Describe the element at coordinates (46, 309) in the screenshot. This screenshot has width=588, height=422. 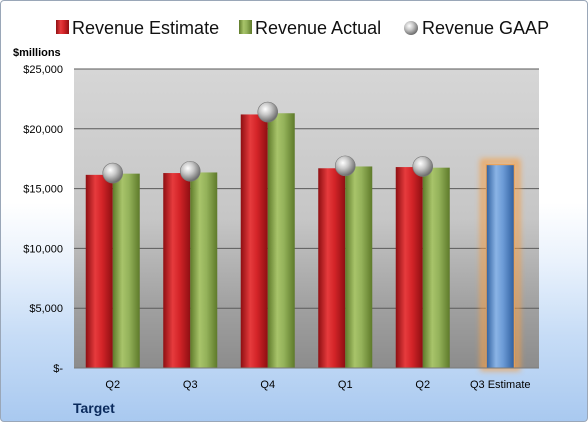
I see `y-tick-label: $5,000` at that location.